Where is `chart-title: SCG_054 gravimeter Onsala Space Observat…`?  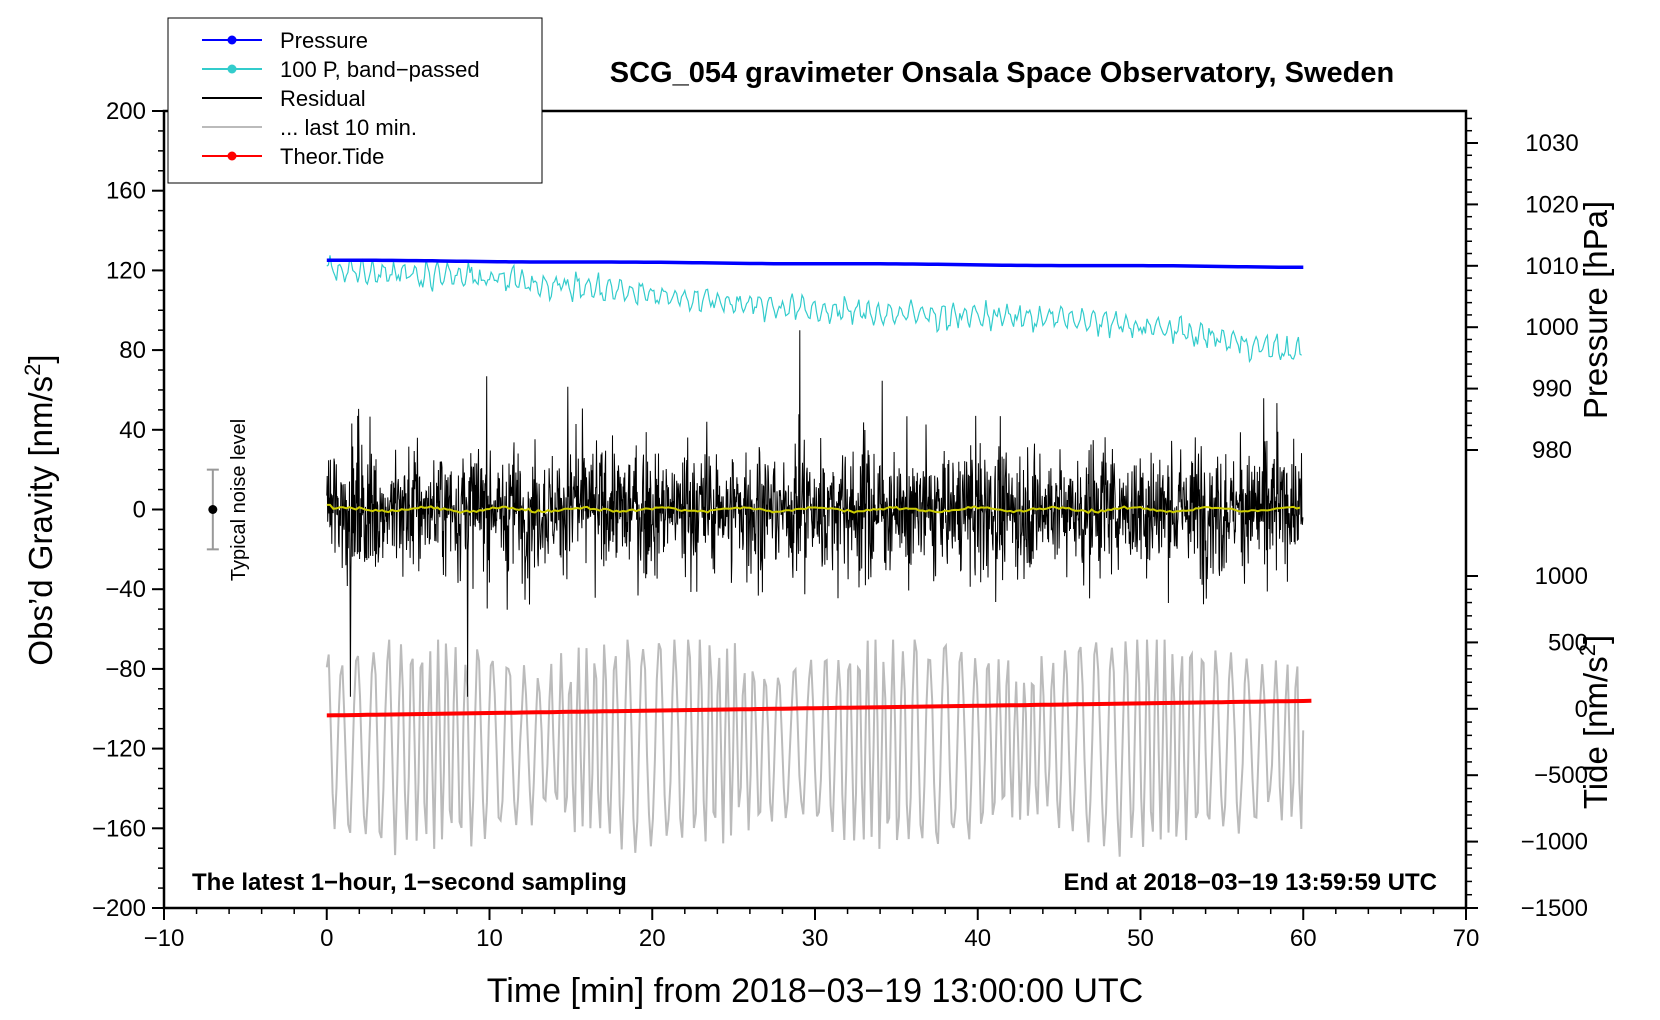 chart-title: SCG_054 gravimeter Onsala Space Observat… is located at coordinates (1002, 73).